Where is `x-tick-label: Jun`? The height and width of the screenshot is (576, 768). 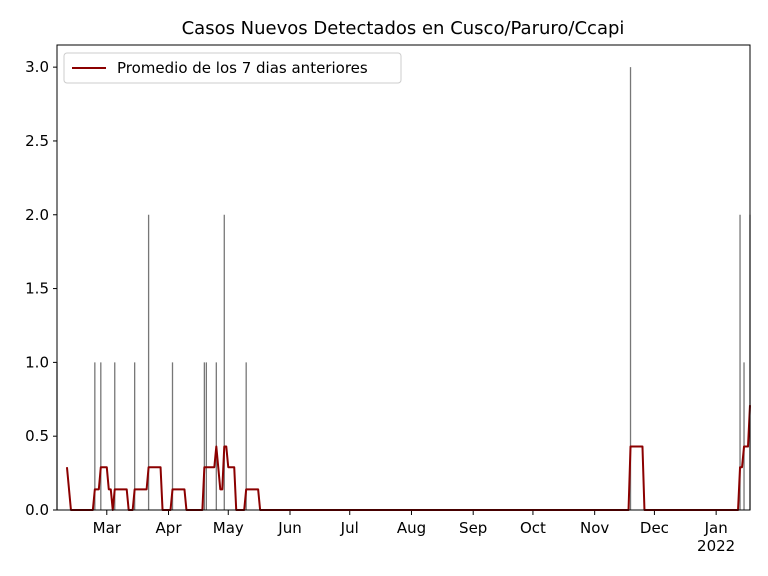 x-tick-label: Jun is located at coordinates (289, 528).